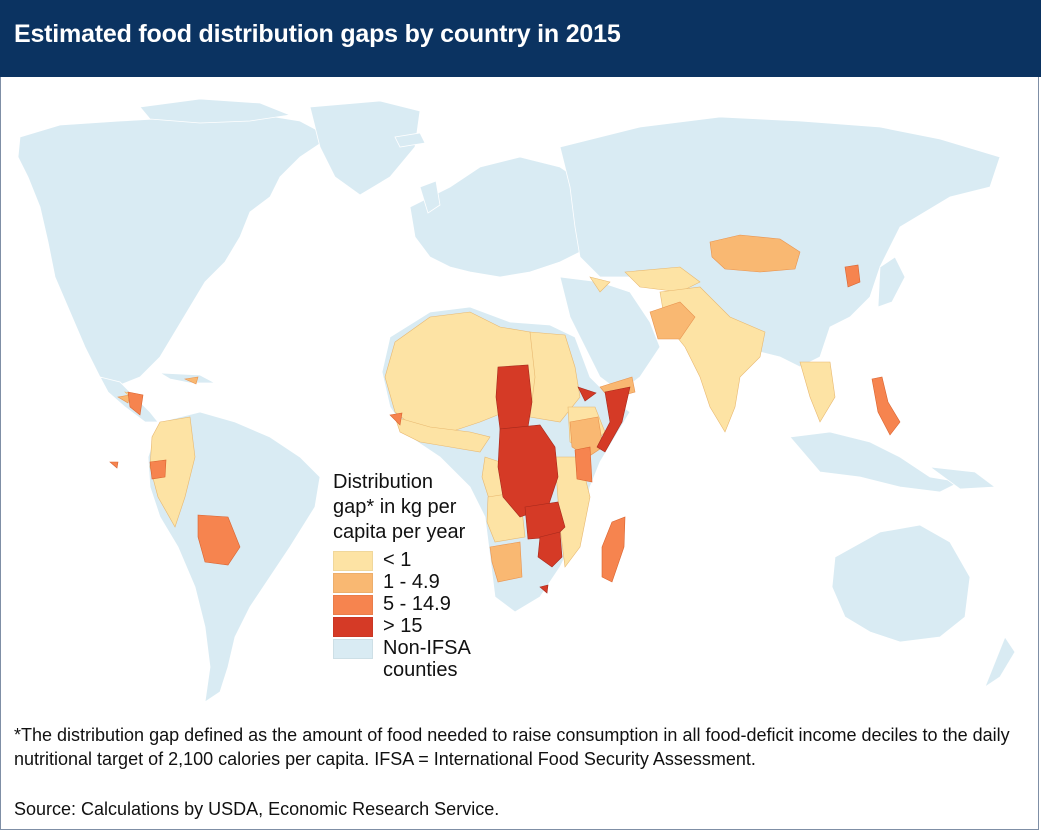 Image resolution: width=1041 pixels, height=832 pixels. I want to click on north-korea, so click(852, 276).